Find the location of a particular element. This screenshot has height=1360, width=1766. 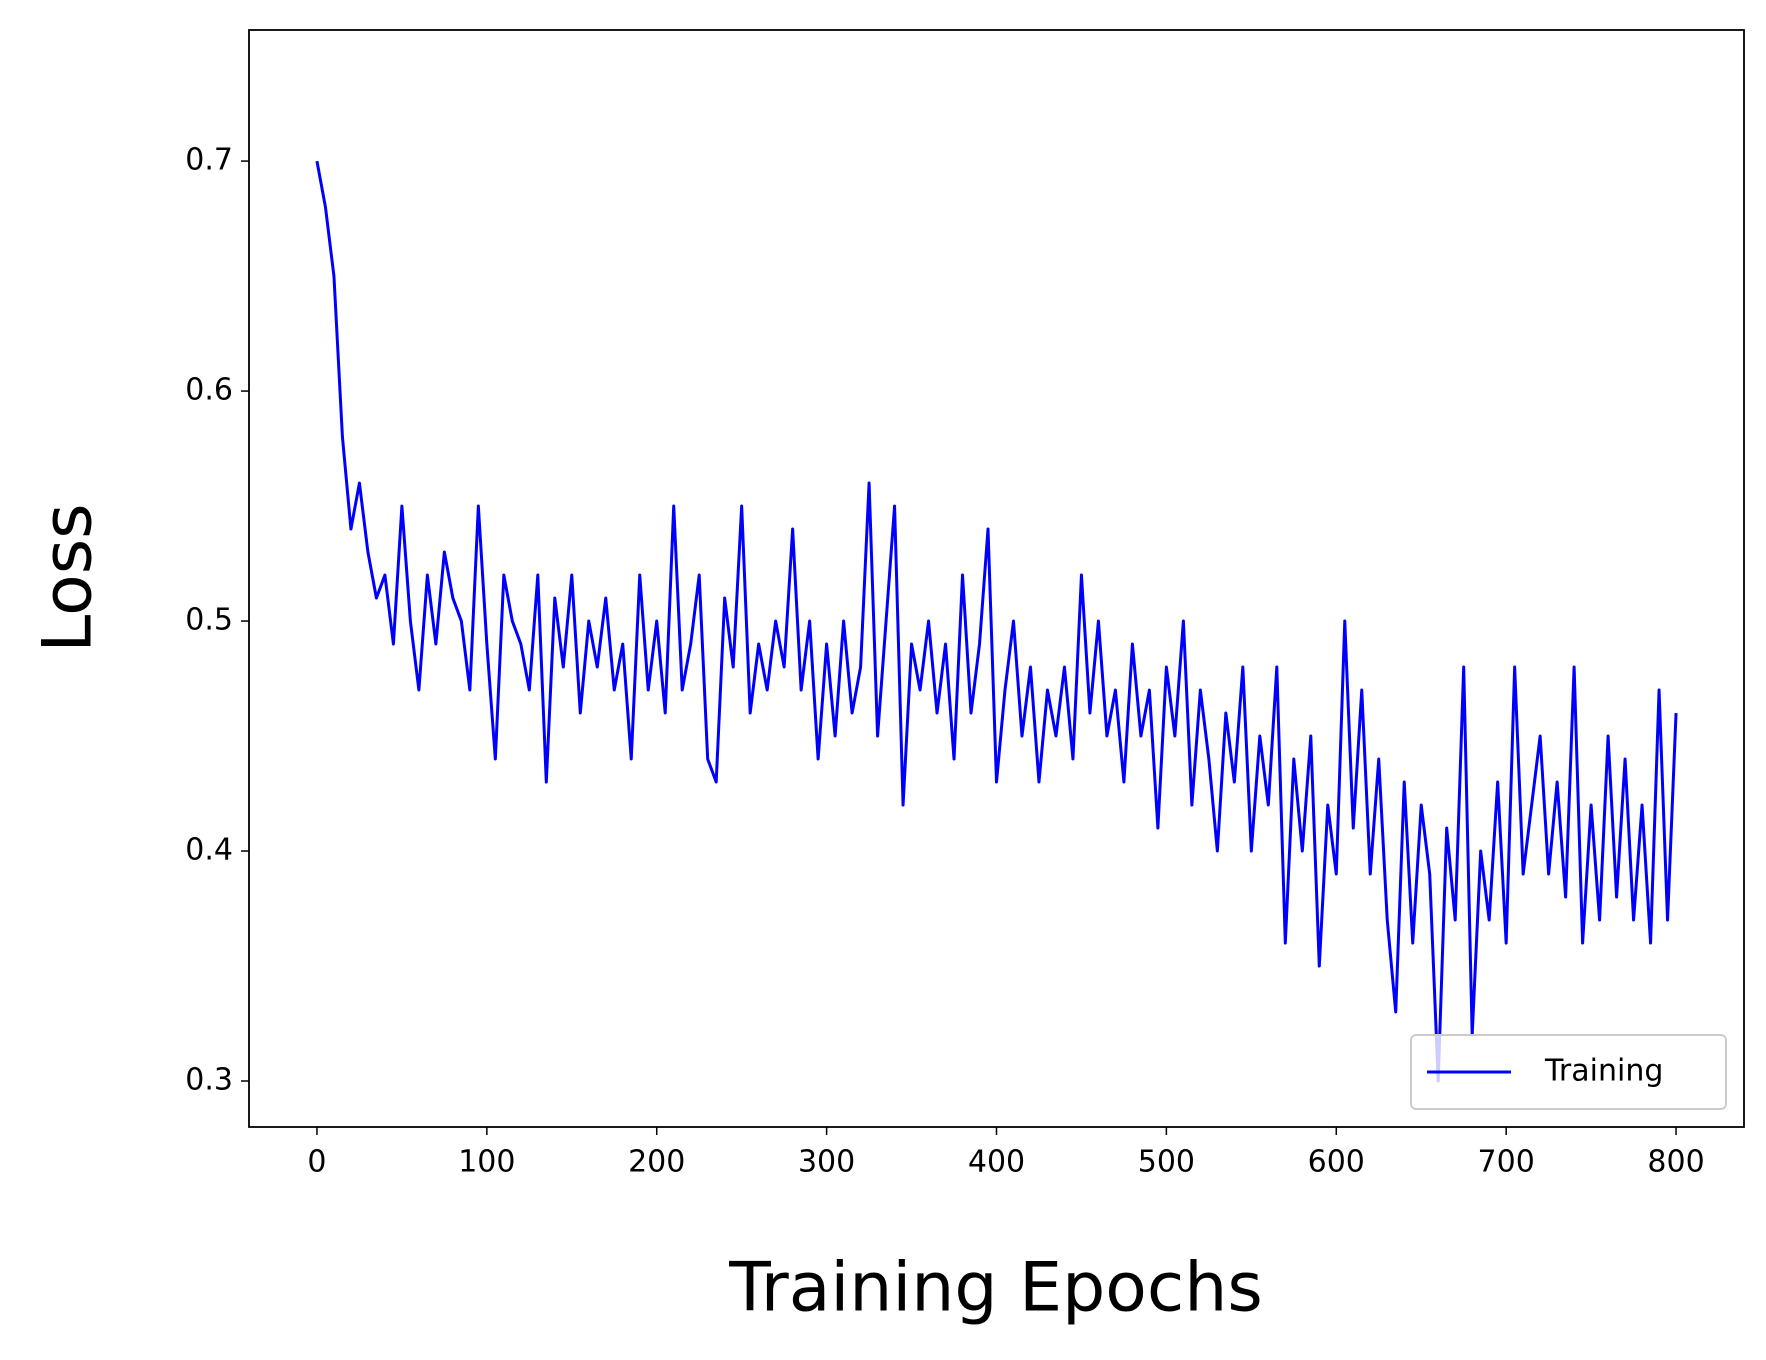

x-tick-label: 300 is located at coordinates (826, 1162).